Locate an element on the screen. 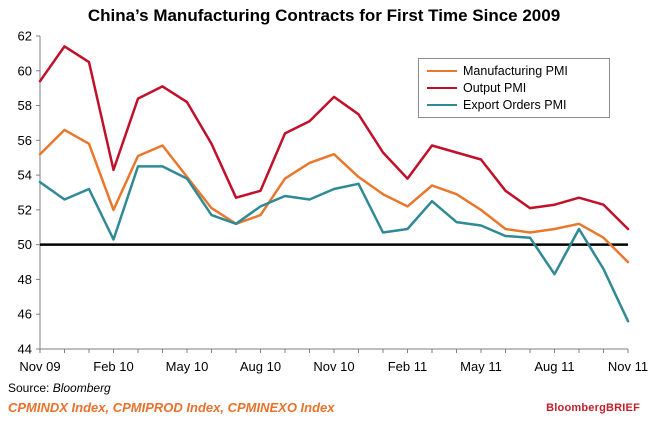  legend-swatch-export is located at coordinates (442, 105).